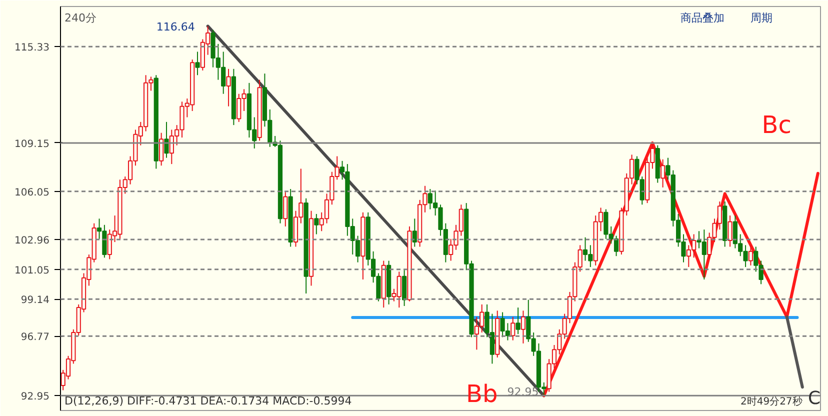 Image resolution: width=828 pixels, height=416 pixels. I want to click on y-tick-label: 106.05, so click(32, 192).